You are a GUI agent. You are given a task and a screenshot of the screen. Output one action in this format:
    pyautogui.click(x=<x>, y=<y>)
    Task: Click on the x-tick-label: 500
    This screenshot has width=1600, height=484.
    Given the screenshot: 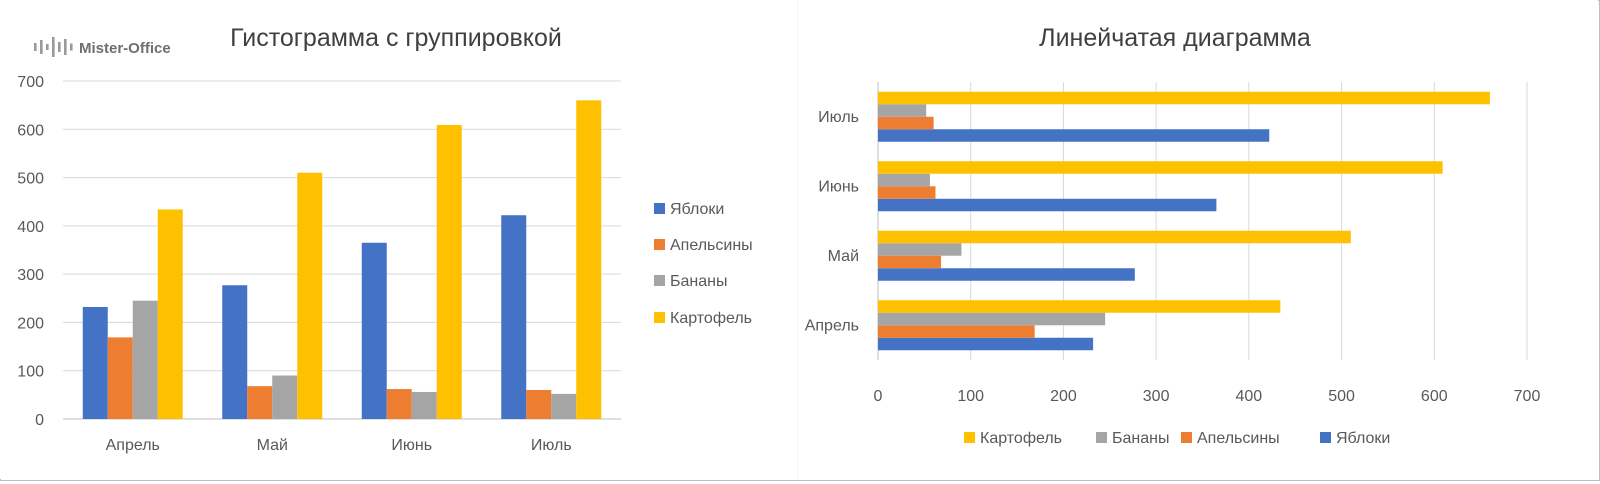 What is the action you would take?
    pyautogui.click(x=1341, y=396)
    